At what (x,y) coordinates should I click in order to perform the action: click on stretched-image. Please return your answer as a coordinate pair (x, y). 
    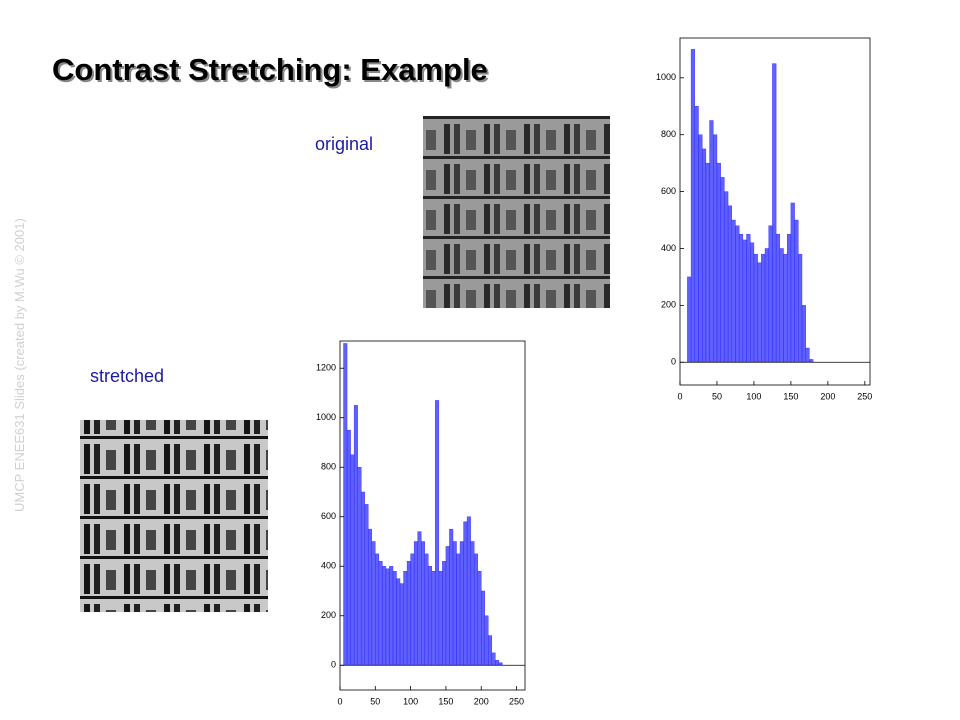
    Looking at the image, I should click on (174, 516).